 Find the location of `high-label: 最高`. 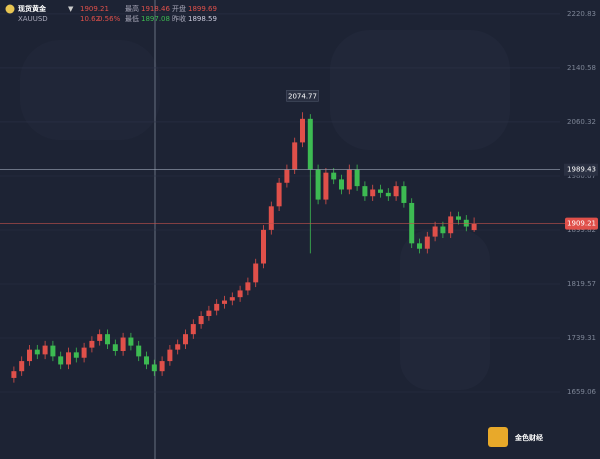

high-label: 最高 is located at coordinates (132, 8).